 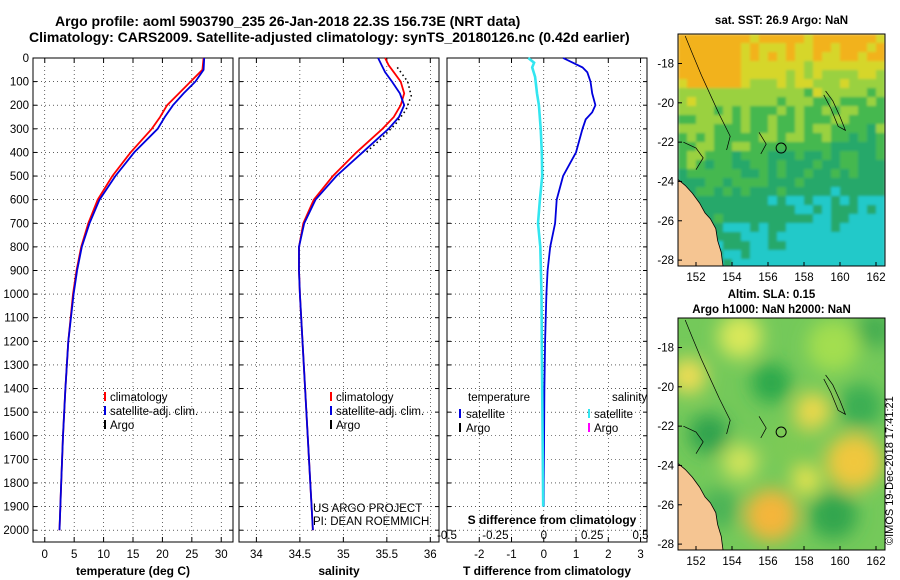 I want to click on y-tick-label: 200, so click(x=19, y=106).